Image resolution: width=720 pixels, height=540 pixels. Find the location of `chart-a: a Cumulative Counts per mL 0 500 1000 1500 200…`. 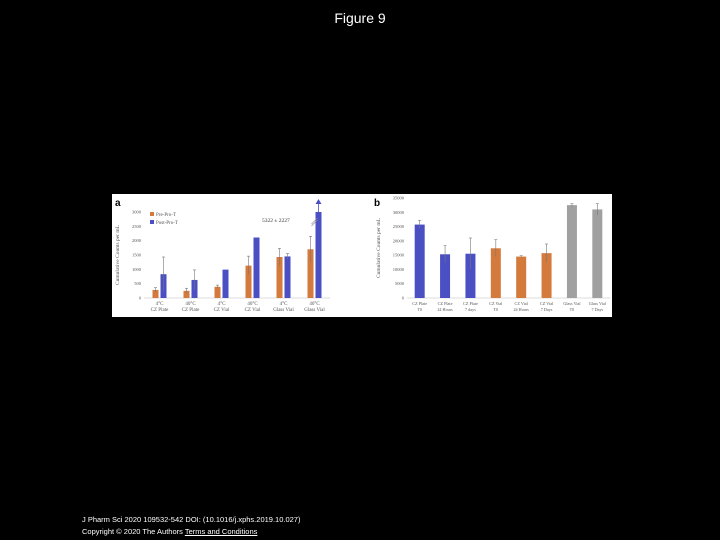

chart-a: a Cumulative Counts per mL 0 500 1000 1500 200… is located at coordinates (222, 255).